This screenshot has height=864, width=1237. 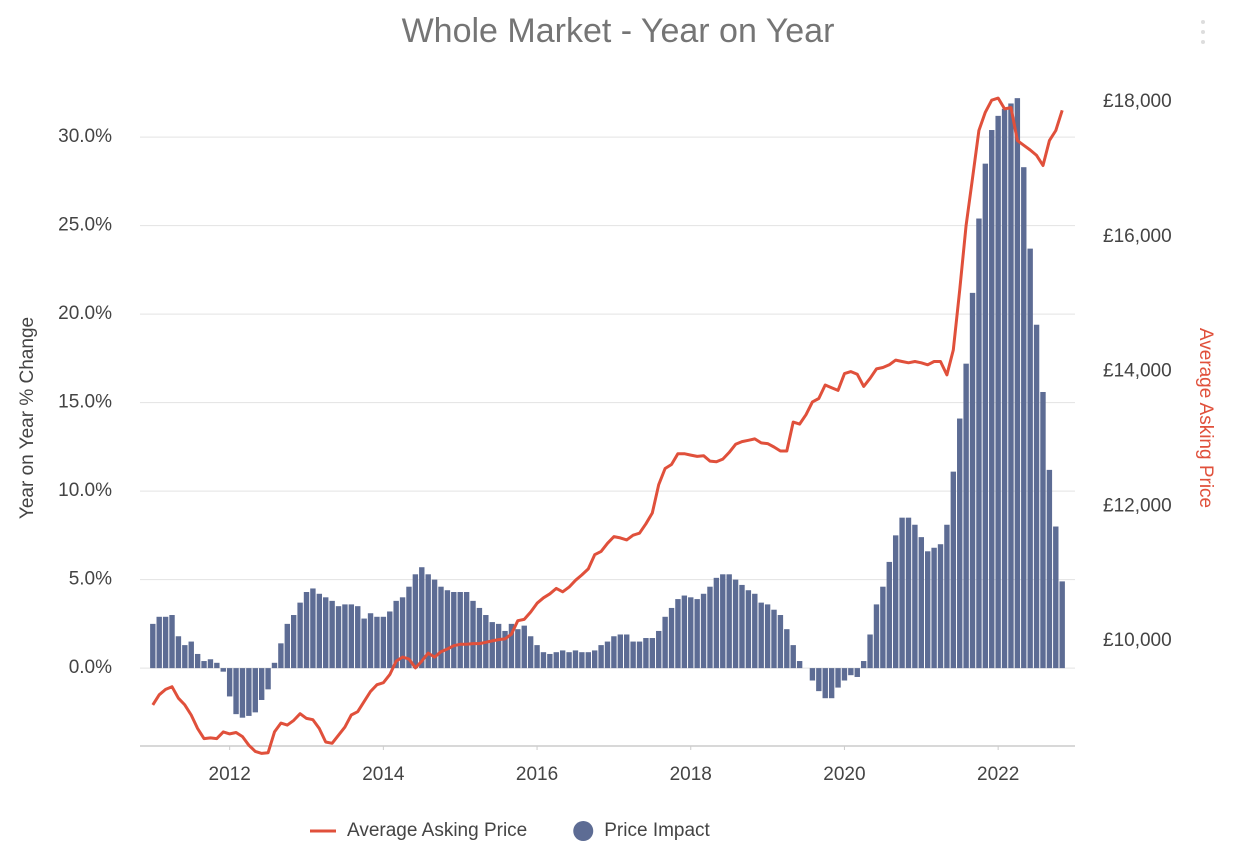 I want to click on menu-icon, so click(x=1203, y=32).